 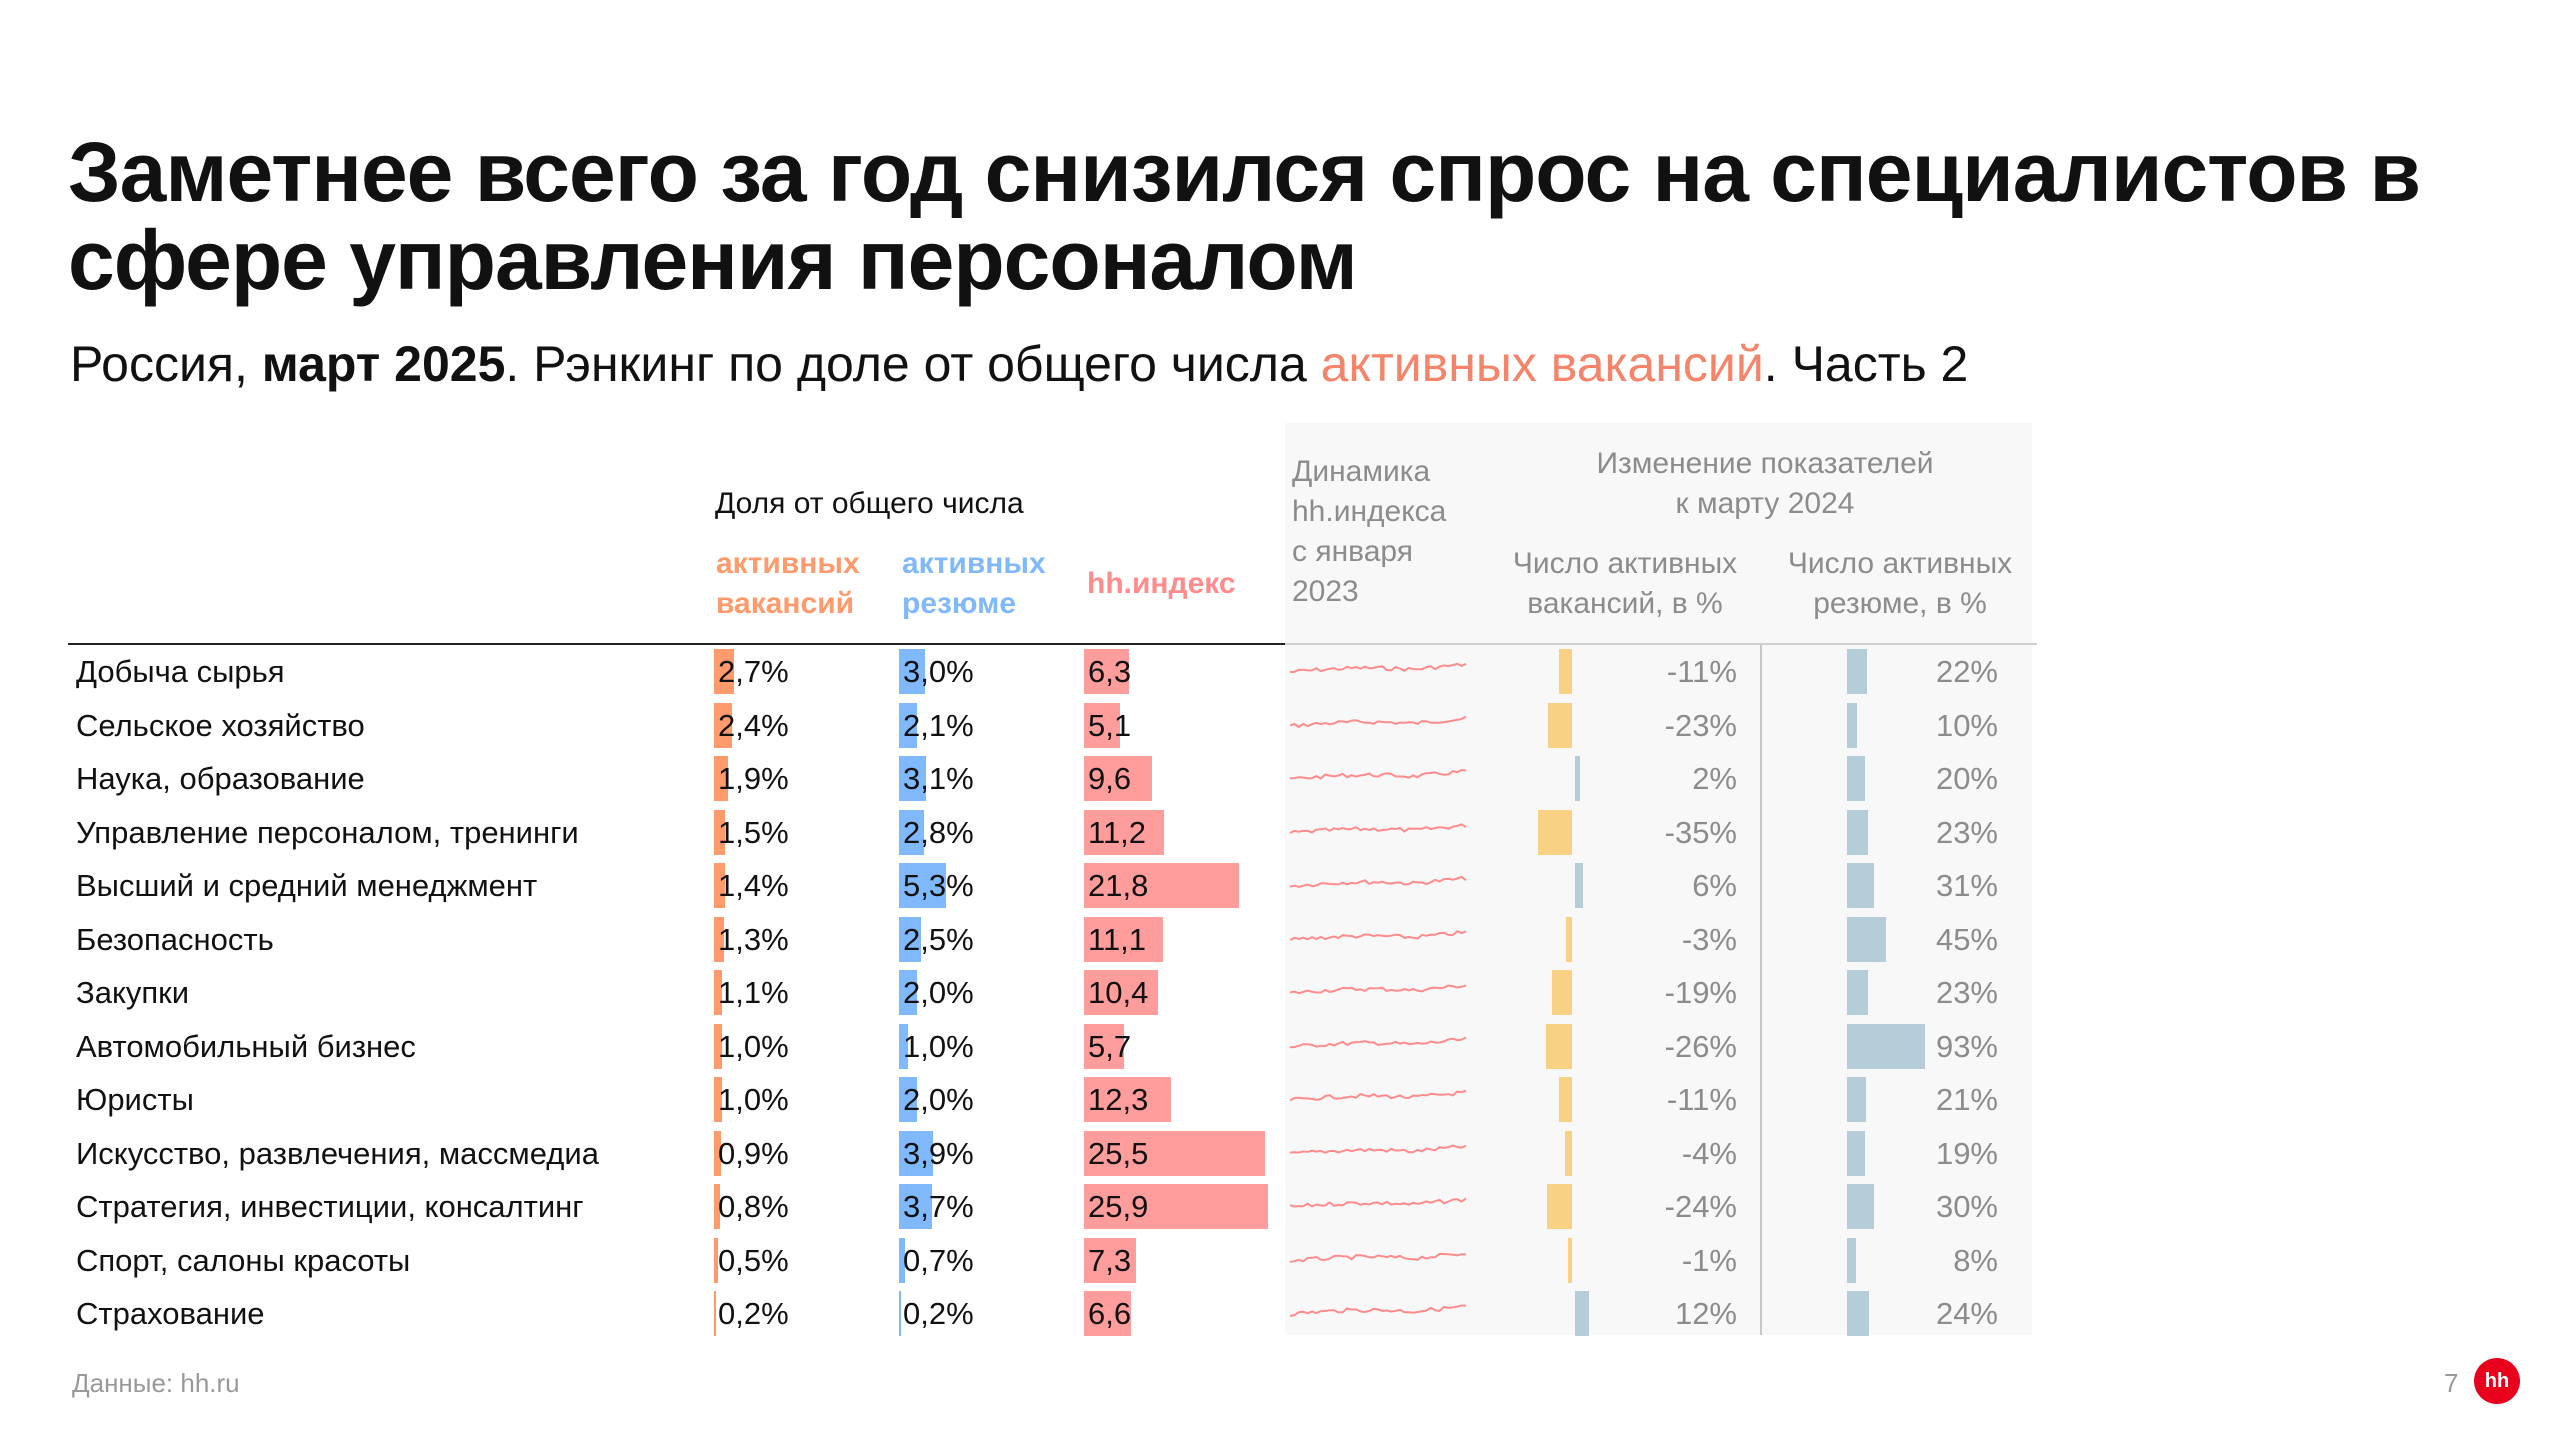 What do you see at coordinates (1714, 778) in the screenshot?
I see `vacancy-change-value: 2%` at bounding box center [1714, 778].